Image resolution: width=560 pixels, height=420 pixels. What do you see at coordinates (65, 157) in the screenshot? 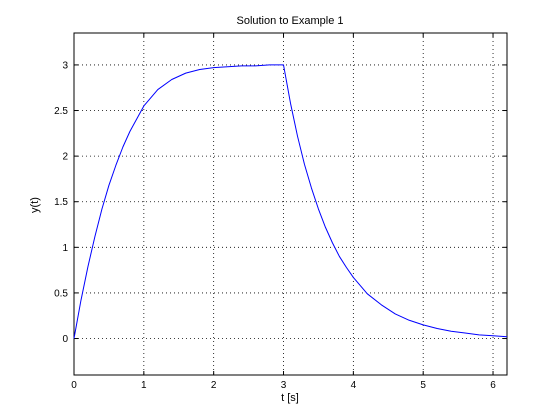
I see `y-tick-label: 2` at bounding box center [65, 157].